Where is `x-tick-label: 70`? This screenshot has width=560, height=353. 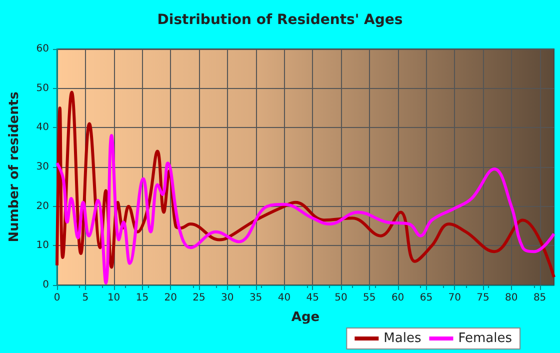 x-tick-label: 70 is located at coordinates (454, 298).